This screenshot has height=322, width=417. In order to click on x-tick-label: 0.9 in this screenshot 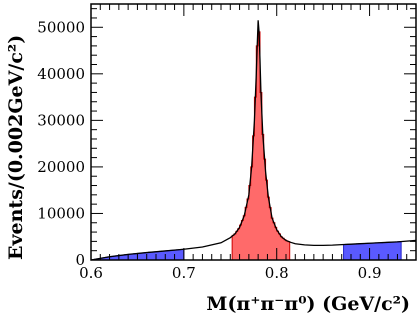, I will do `click(370, 273)`.